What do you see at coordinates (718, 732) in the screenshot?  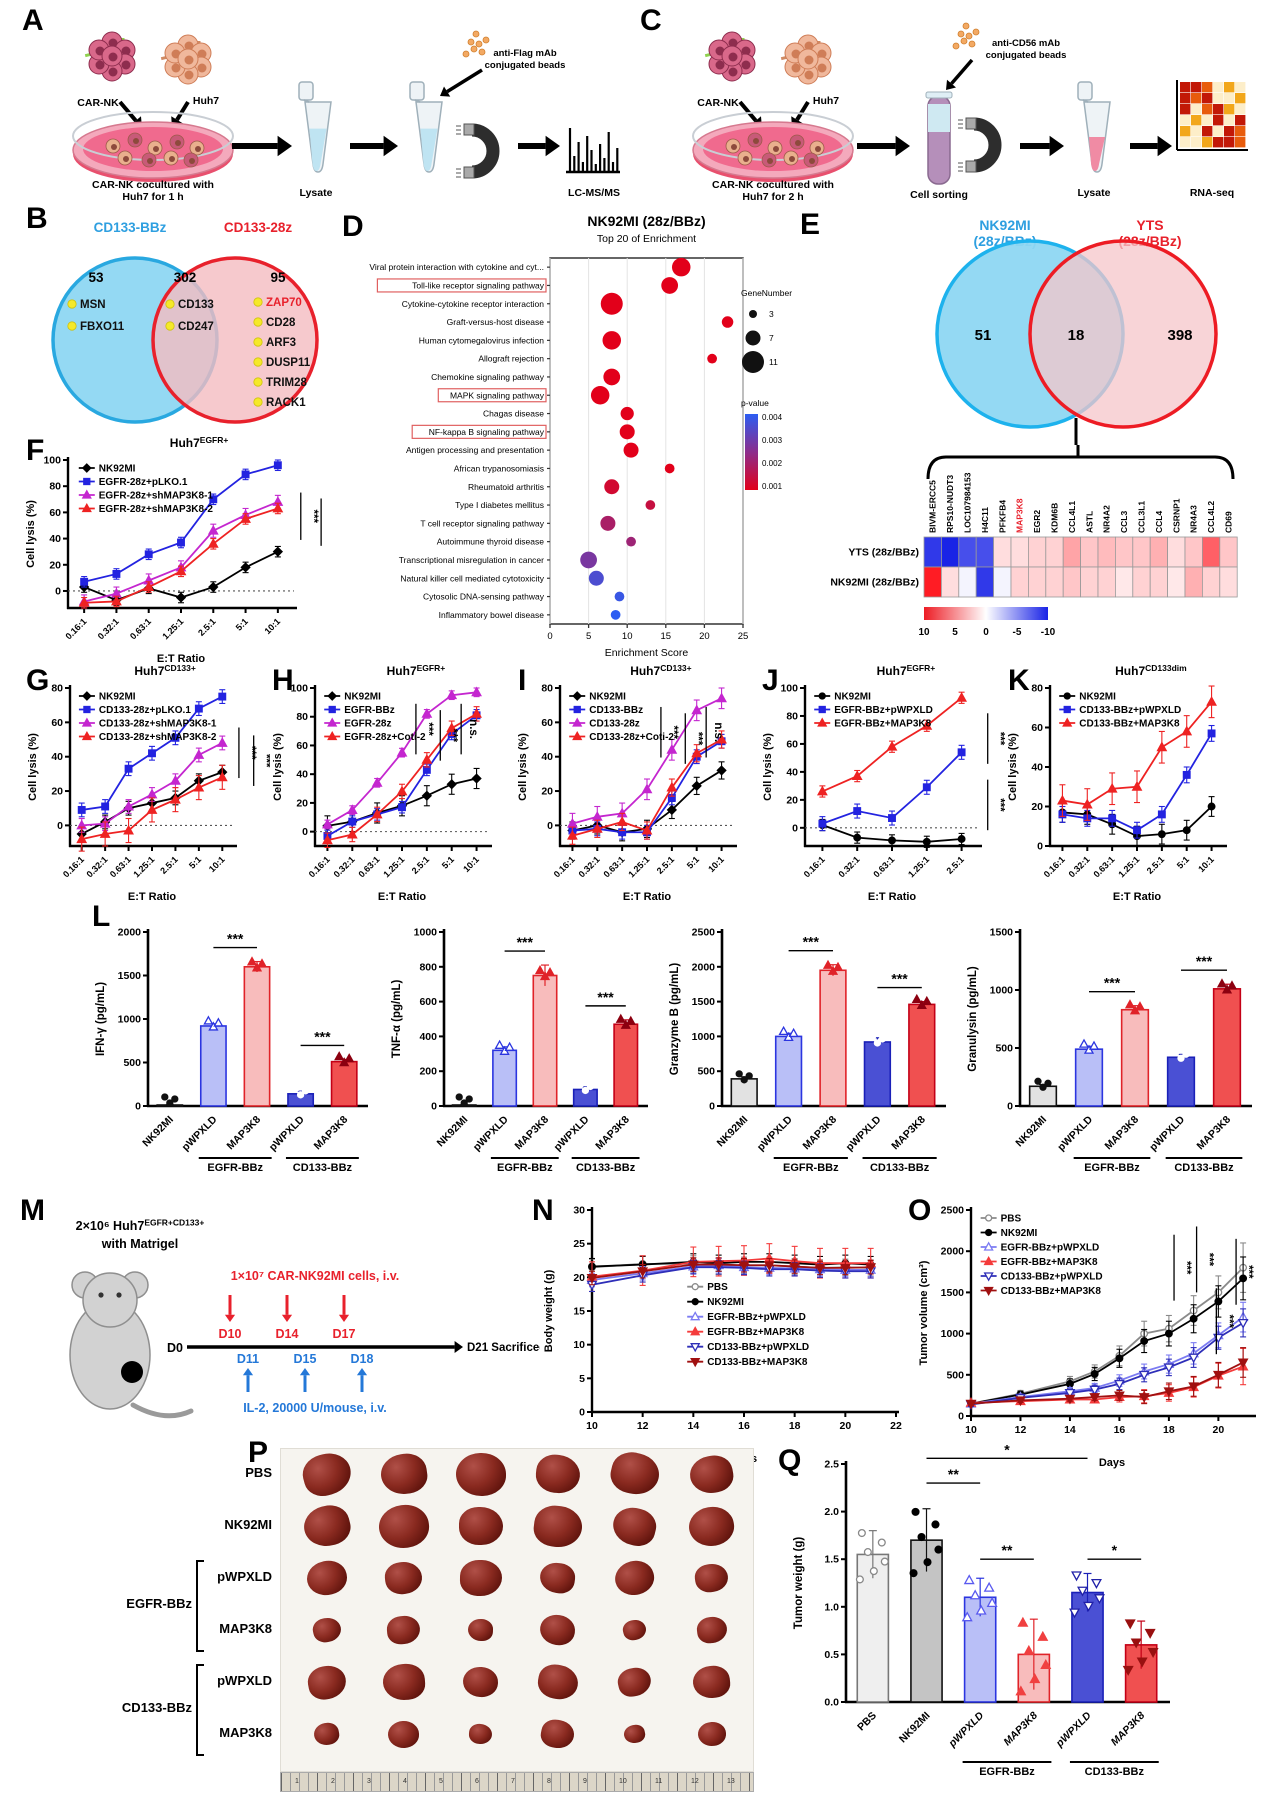 I see `svg-text: n.s.` at bounding box center [718, 732].